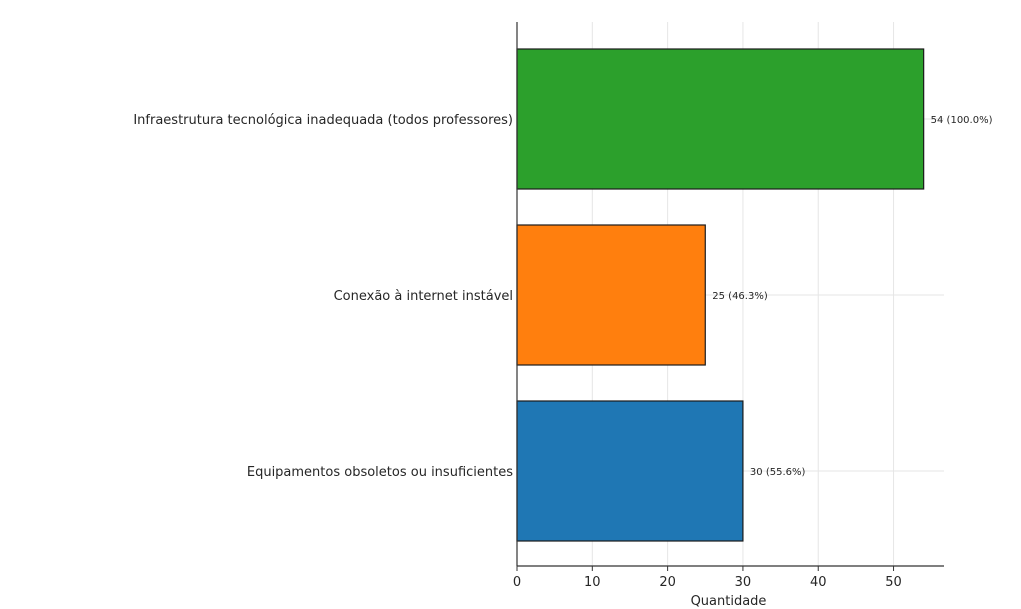 This screenshot has height=609, width=1021. I want to click on category-label: Conexão à internet instável, so click(423, 296).